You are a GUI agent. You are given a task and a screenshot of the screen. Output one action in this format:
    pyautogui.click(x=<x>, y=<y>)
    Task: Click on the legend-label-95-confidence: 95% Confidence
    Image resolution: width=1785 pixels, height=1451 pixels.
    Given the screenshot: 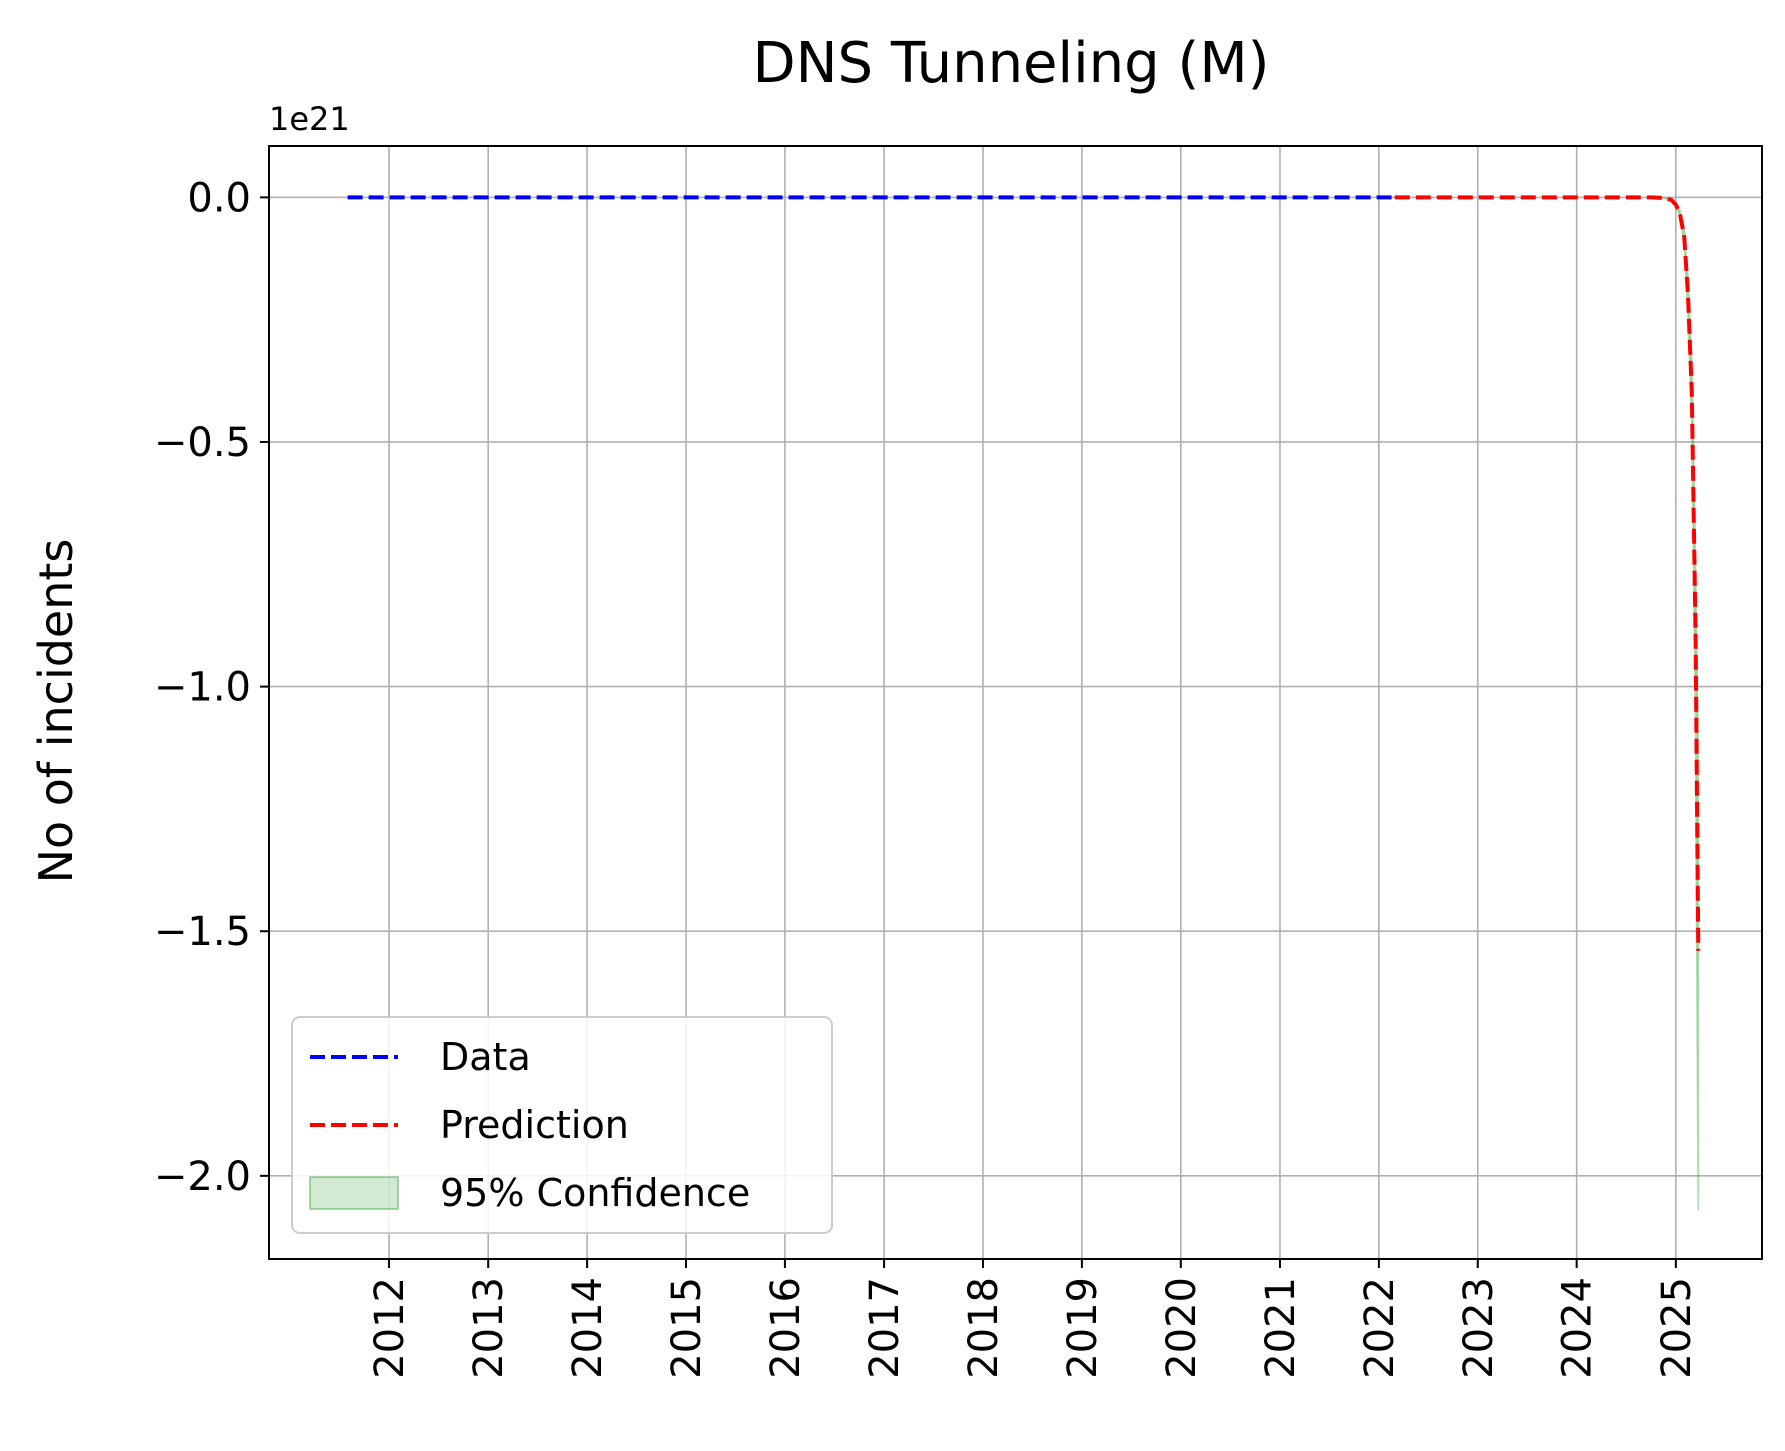 What is the action you would take?
    pyautogui.click(x=595, y=1193)
    